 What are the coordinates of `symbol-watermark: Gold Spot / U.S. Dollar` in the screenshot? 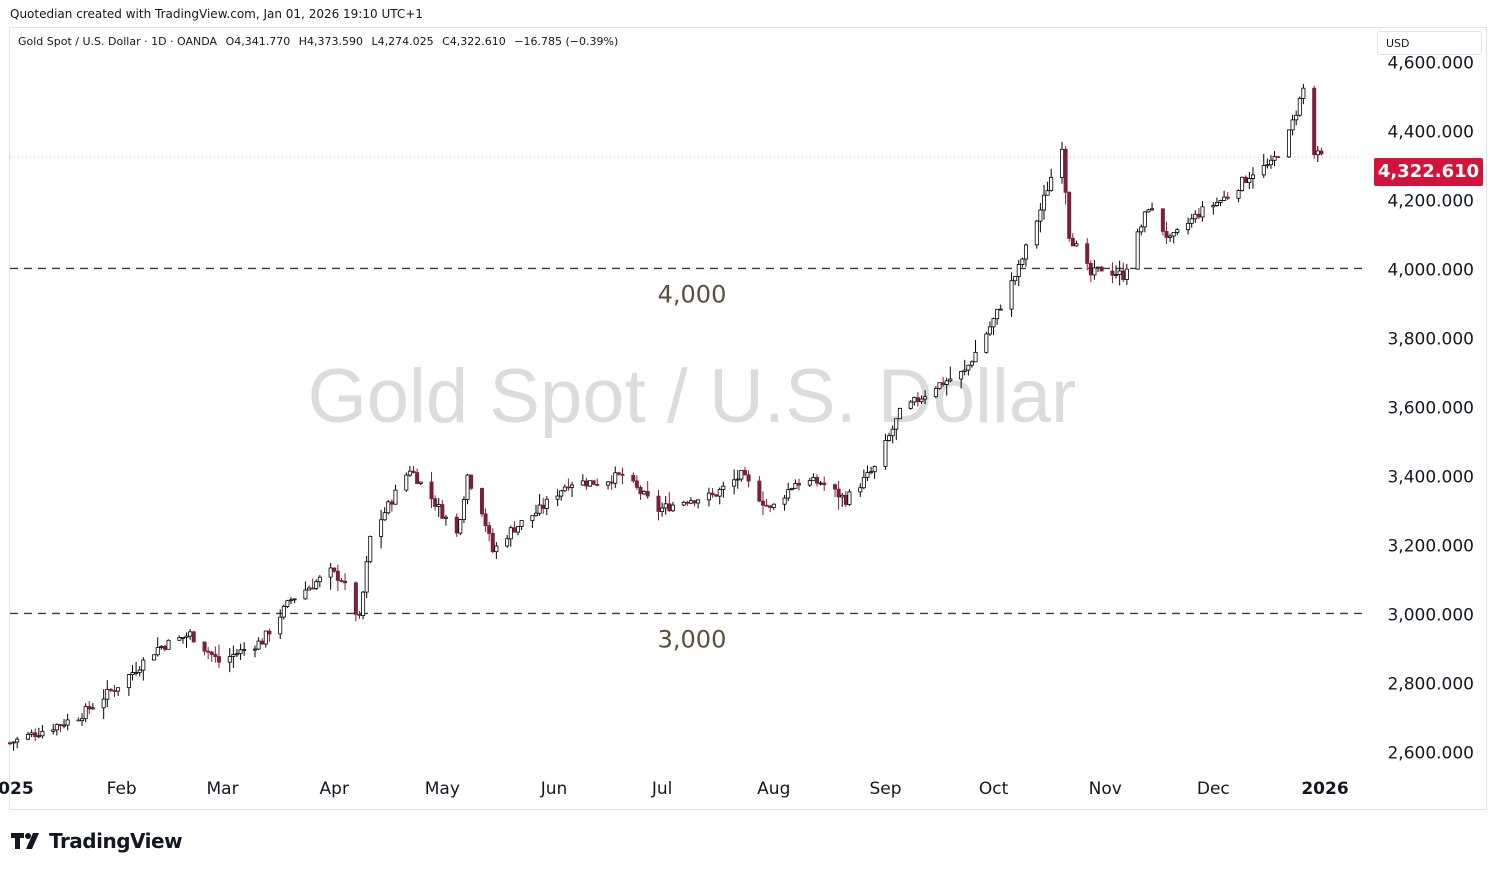 It's located at (692, 396).